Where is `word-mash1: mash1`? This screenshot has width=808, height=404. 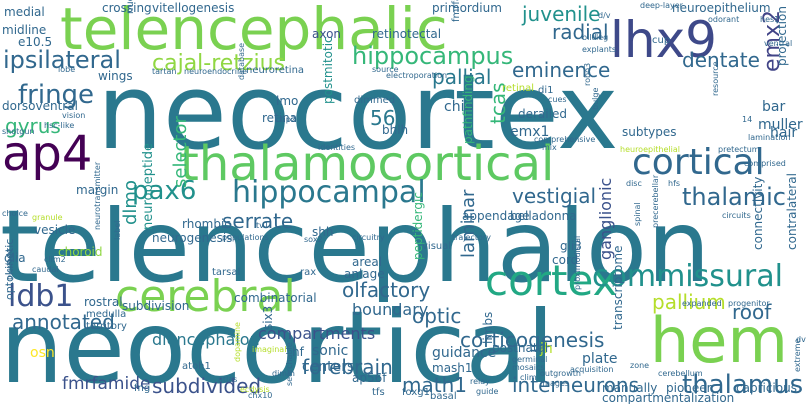
word-mash1: mash1 is located at coordinates (452, 368).